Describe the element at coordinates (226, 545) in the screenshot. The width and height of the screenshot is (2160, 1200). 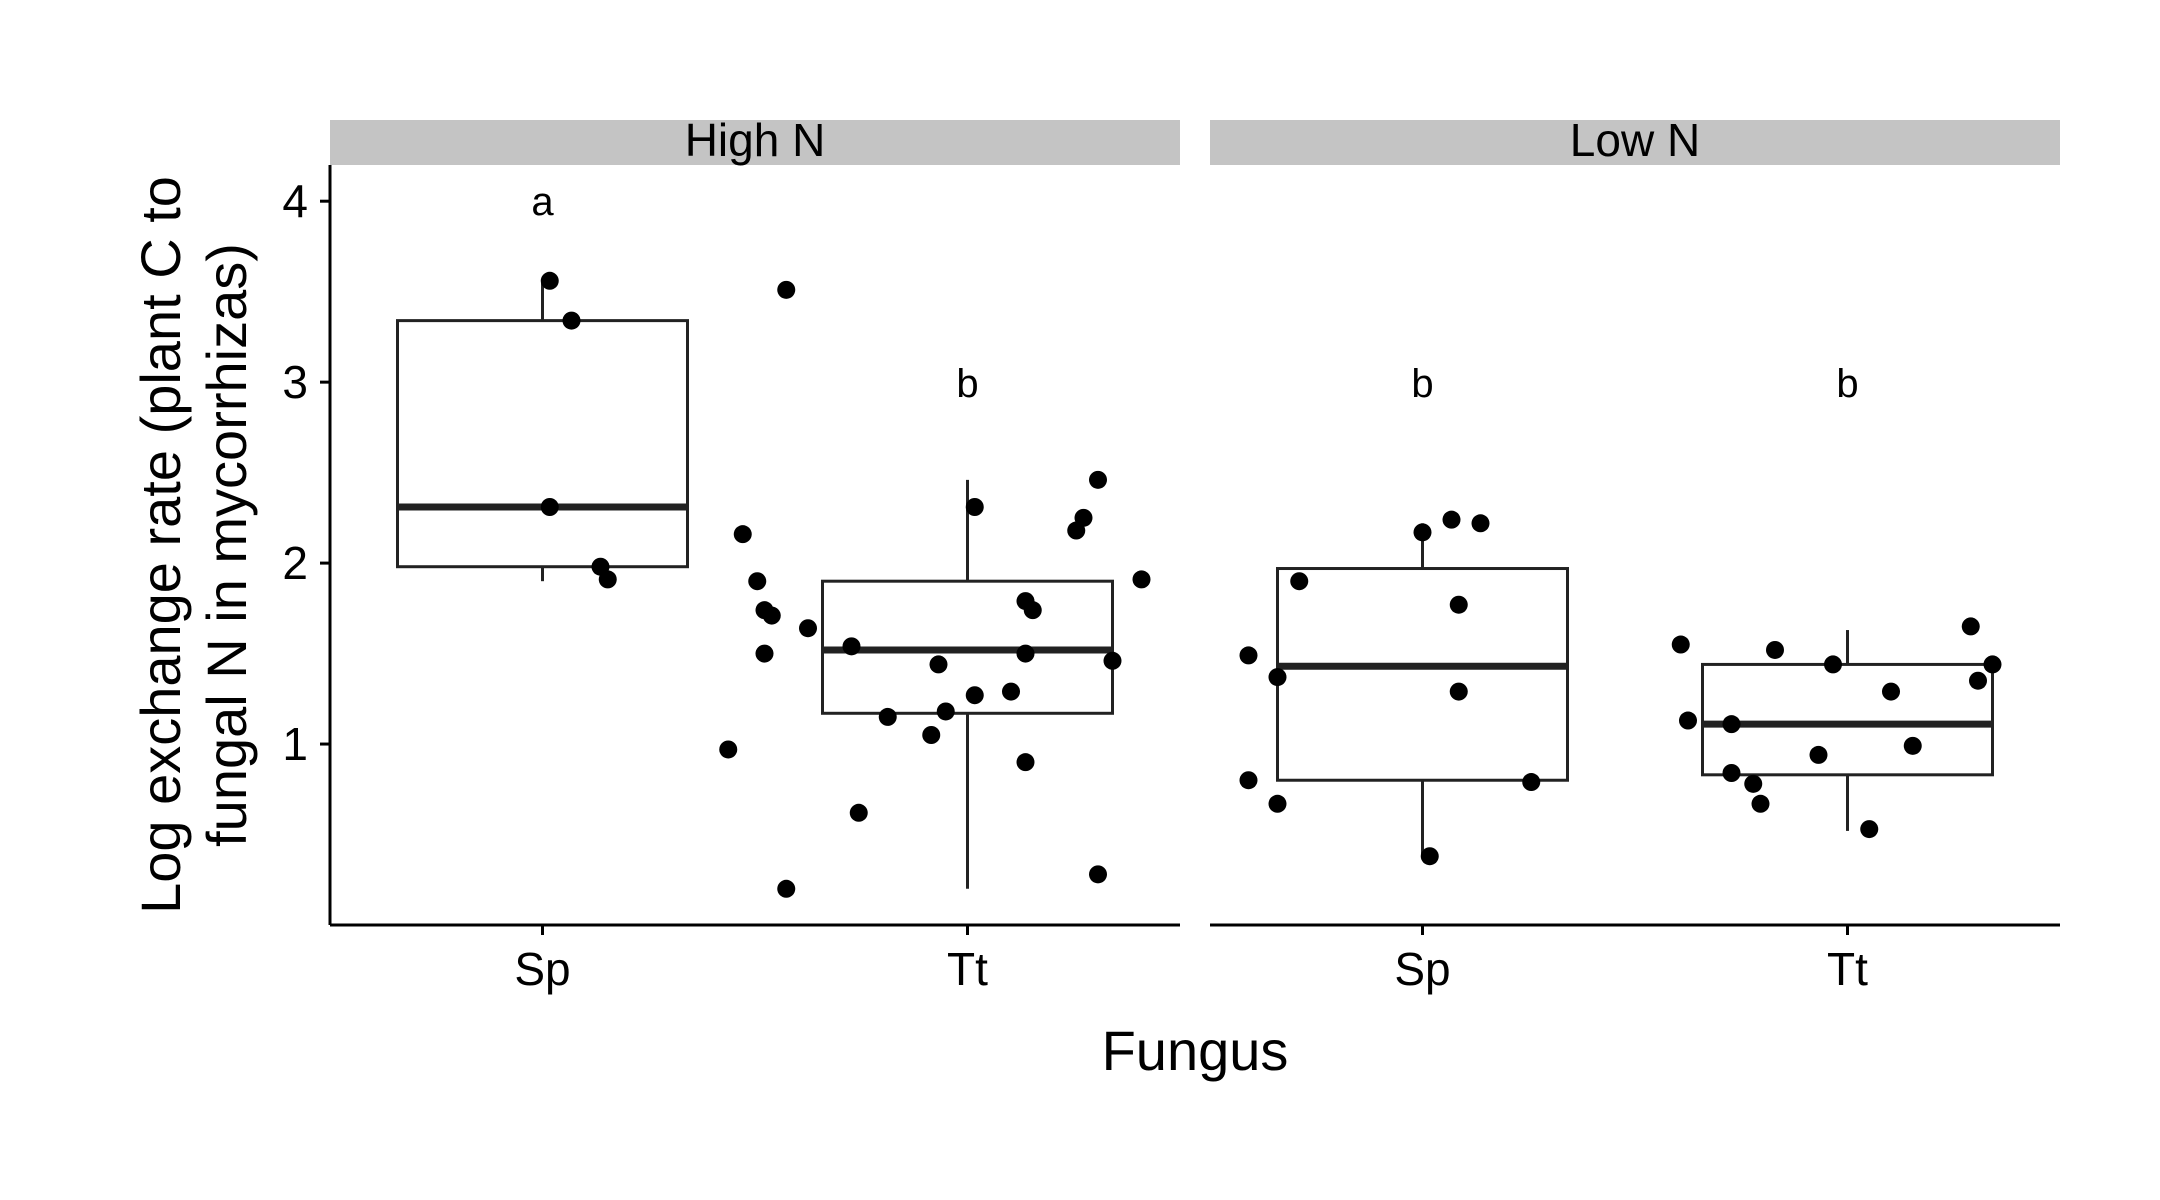
I see `y-axis-title-line-2: fungal N in mycorrhizas)` at that location.